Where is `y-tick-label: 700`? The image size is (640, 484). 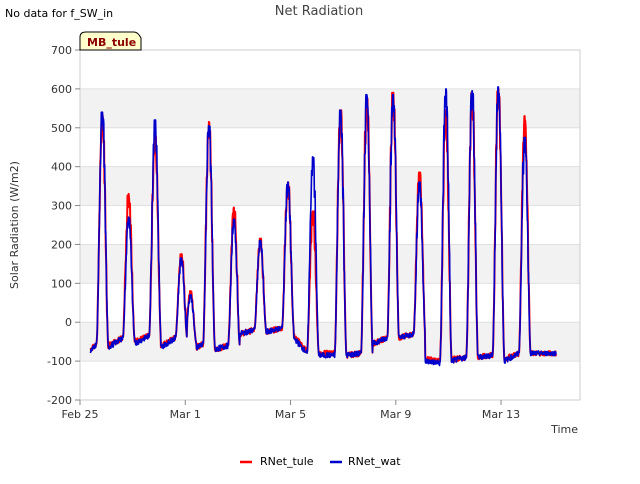
y-tick-label: 700 is located at coordinates (61, 50).